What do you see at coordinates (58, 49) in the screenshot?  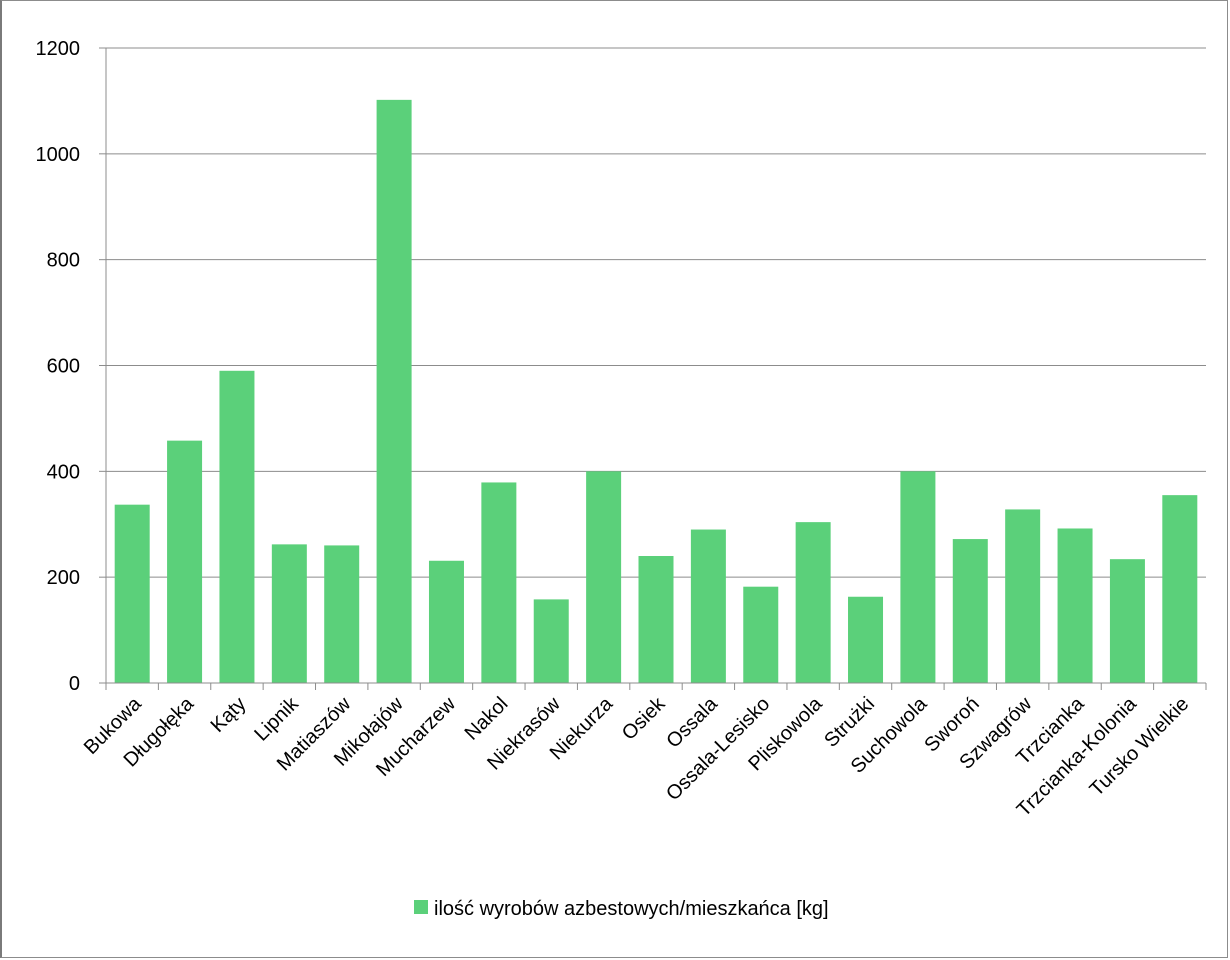 I see `y-tick-label: 1200` at bounding box center [58, 49].